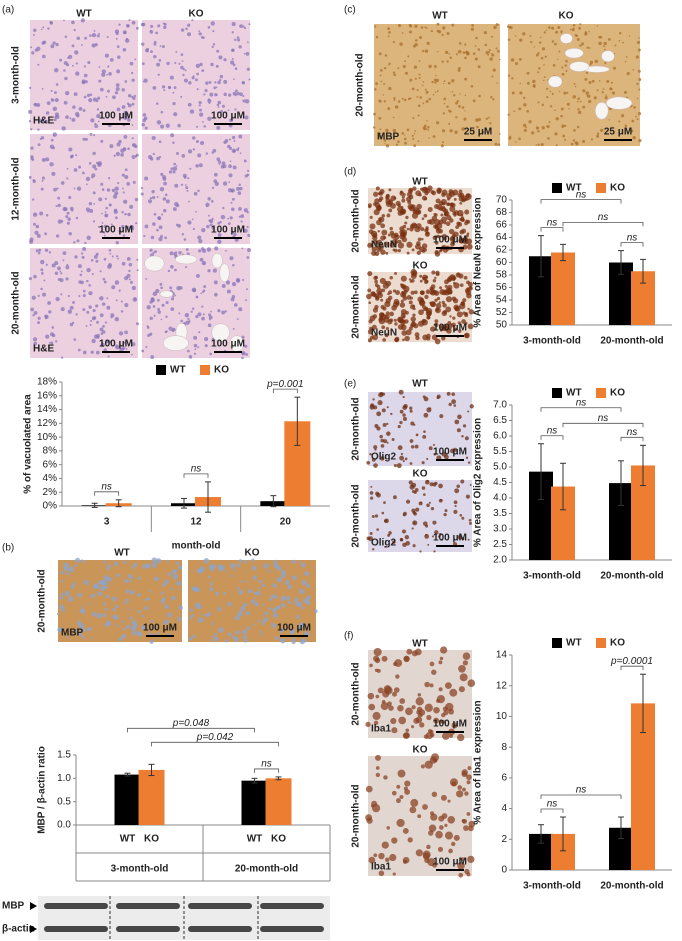 The width and height of the screenshot is (682, 941). Describe the element at coordinates (500, 451) in the screenshot. I see `y-tick-label: 5.5` at that location.